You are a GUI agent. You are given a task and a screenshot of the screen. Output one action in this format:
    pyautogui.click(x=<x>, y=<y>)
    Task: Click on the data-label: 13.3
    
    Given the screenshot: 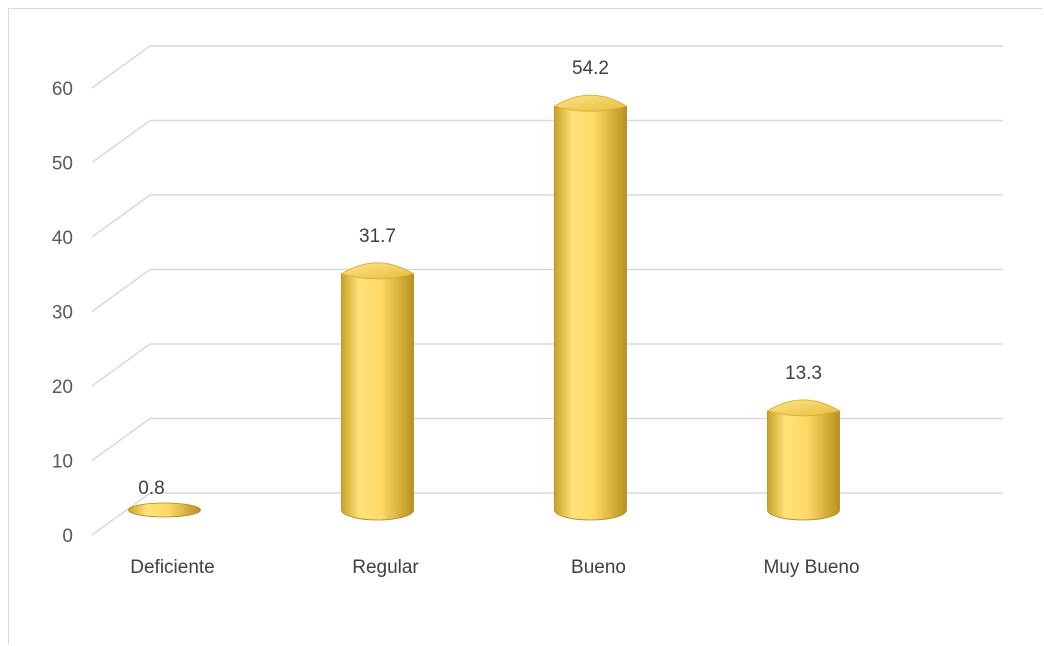 What is the action you would take?
    pyautogui.click(x=803, y=373)
    